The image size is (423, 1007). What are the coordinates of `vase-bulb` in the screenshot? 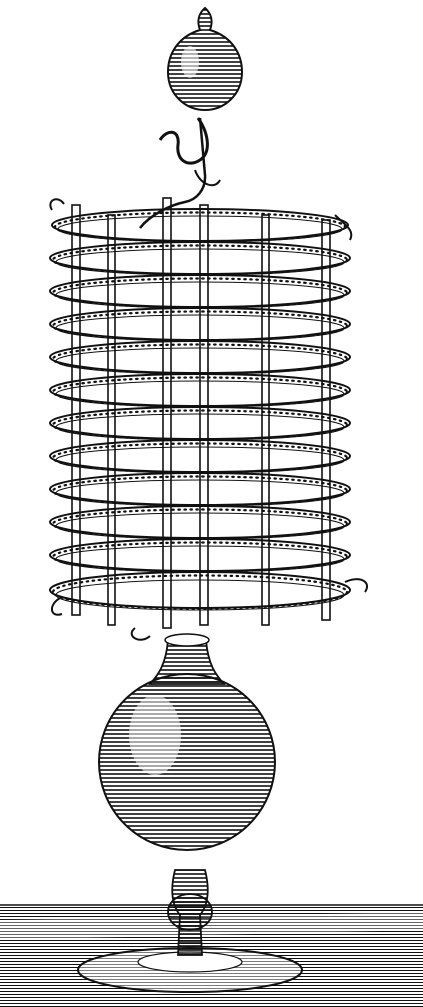 It's located at (187, 742).